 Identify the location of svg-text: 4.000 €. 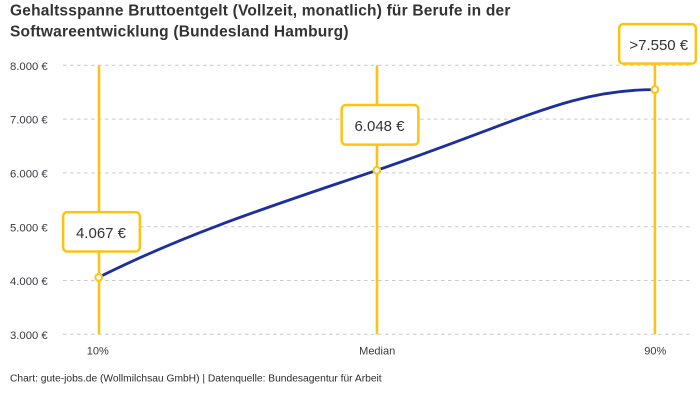
(29, 282).